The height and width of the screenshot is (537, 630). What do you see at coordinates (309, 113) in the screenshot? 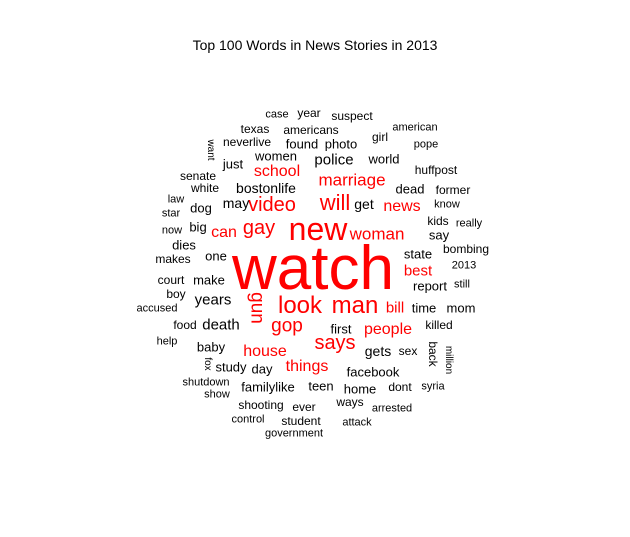
I see `word-year: year` at bounding box center [309, 113].